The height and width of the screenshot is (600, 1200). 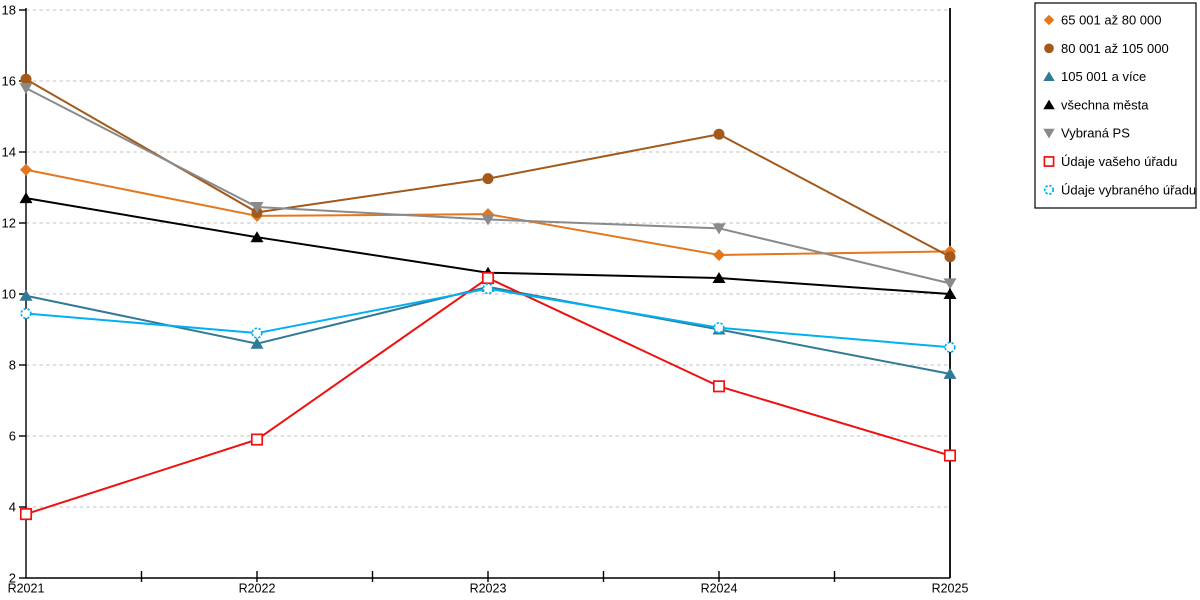 I want to click on x-label-R2024: R2024, so click(x=719, y=589).